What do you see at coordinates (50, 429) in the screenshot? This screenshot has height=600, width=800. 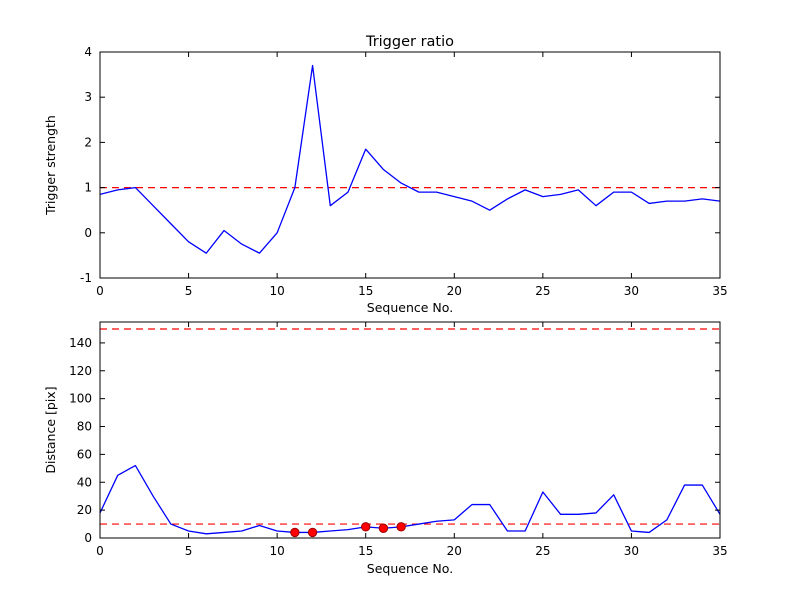 I see `bottom-y-axis-label: Distance [pix]` at bounding box center [50, 429].